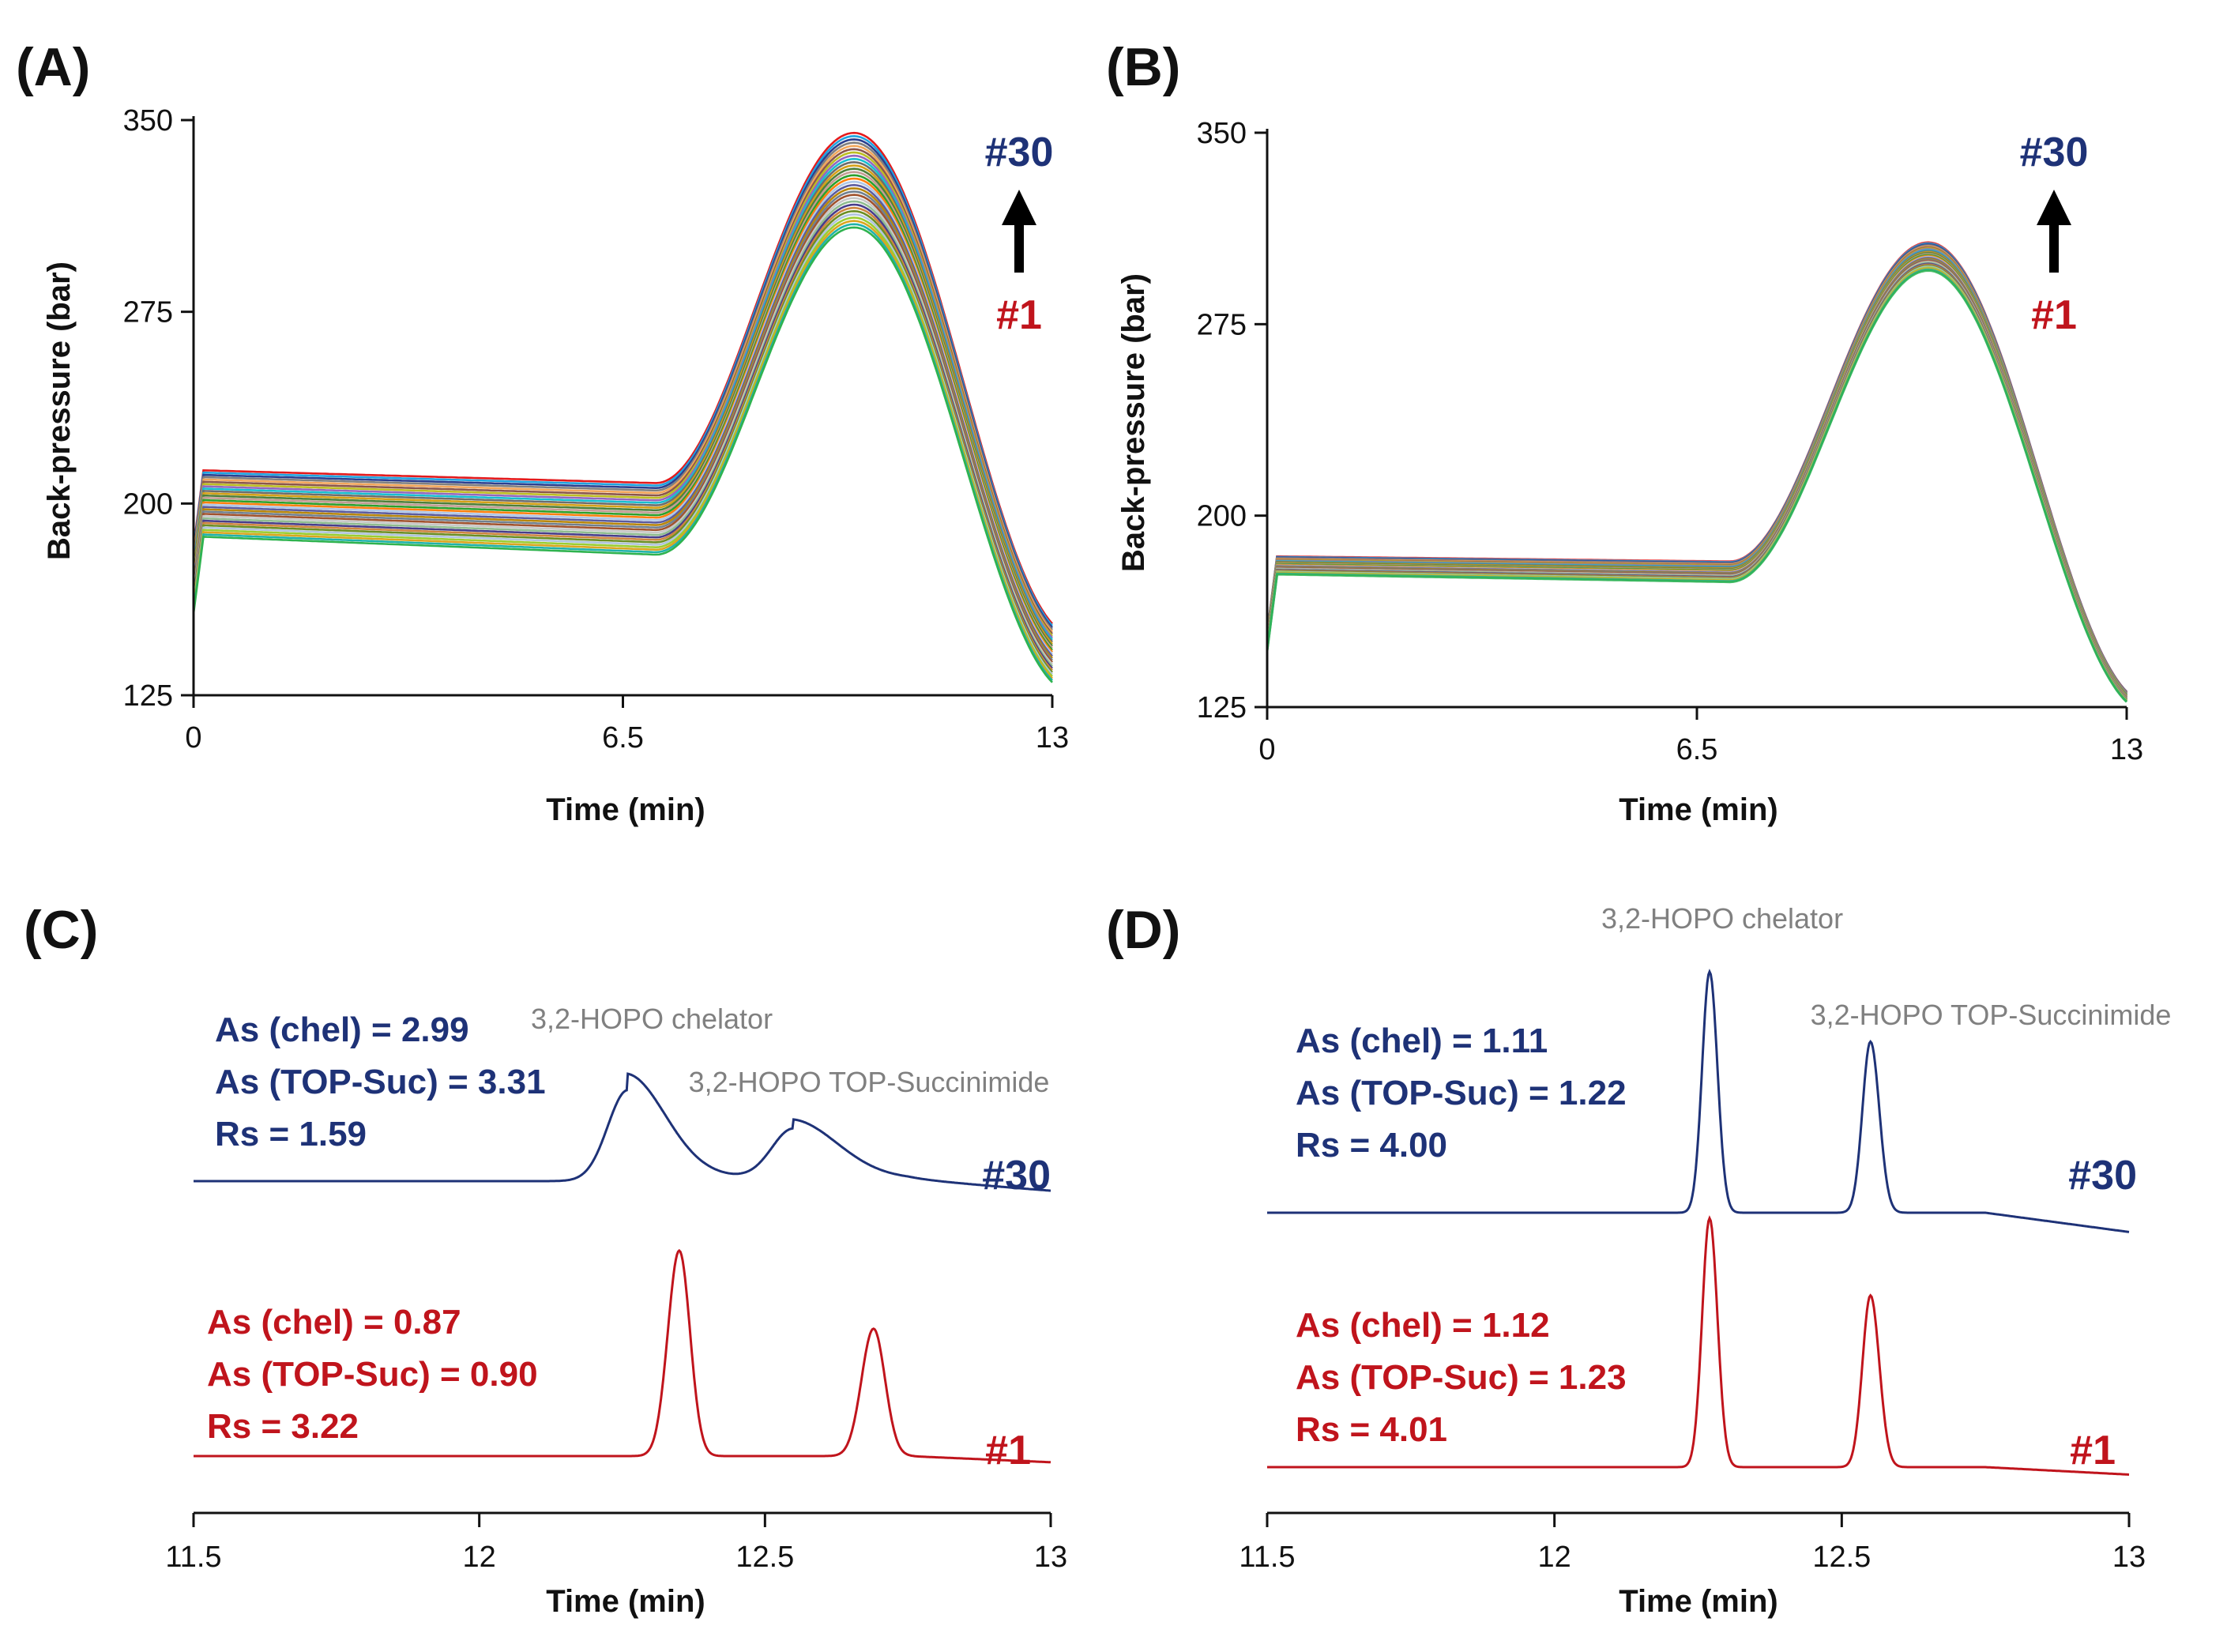  Describe the element at coordinates (1462, 1377) in the screenshot. I see `panel-d-run1-asym-topsuc: As (TOP-Suc) = 1.23` at that location.